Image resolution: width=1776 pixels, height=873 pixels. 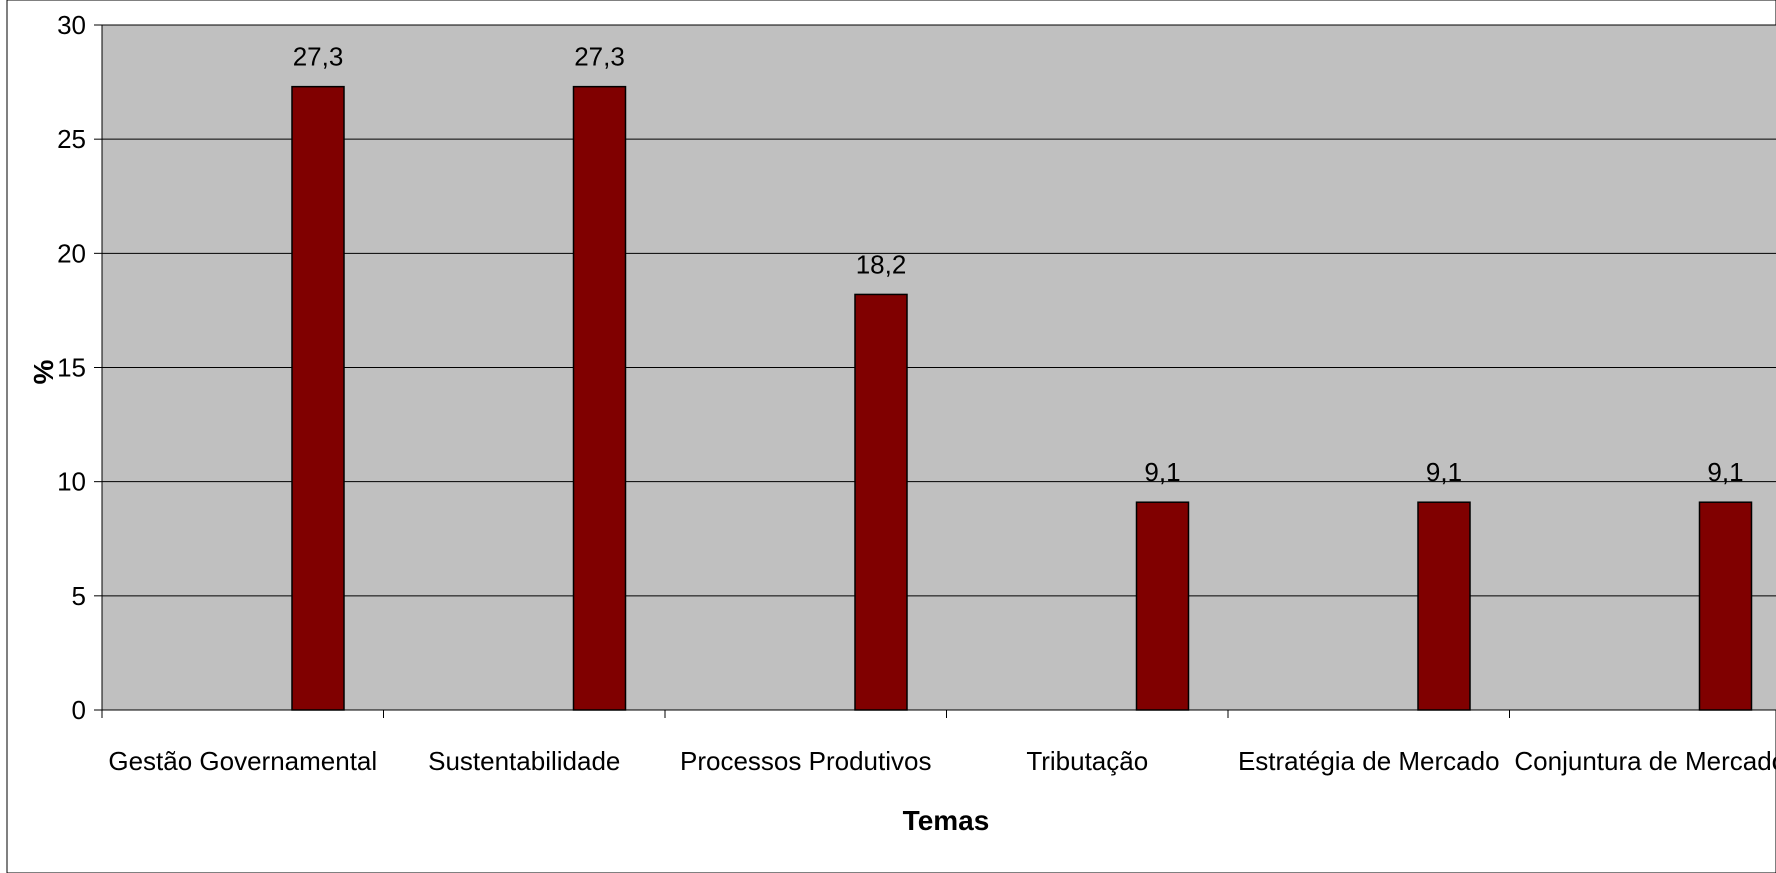 What do you see at coordinates (1369, 761) in the screenshot?
I see `category-label: Estratégia de Mercado` at bounding box center [1369, 761].